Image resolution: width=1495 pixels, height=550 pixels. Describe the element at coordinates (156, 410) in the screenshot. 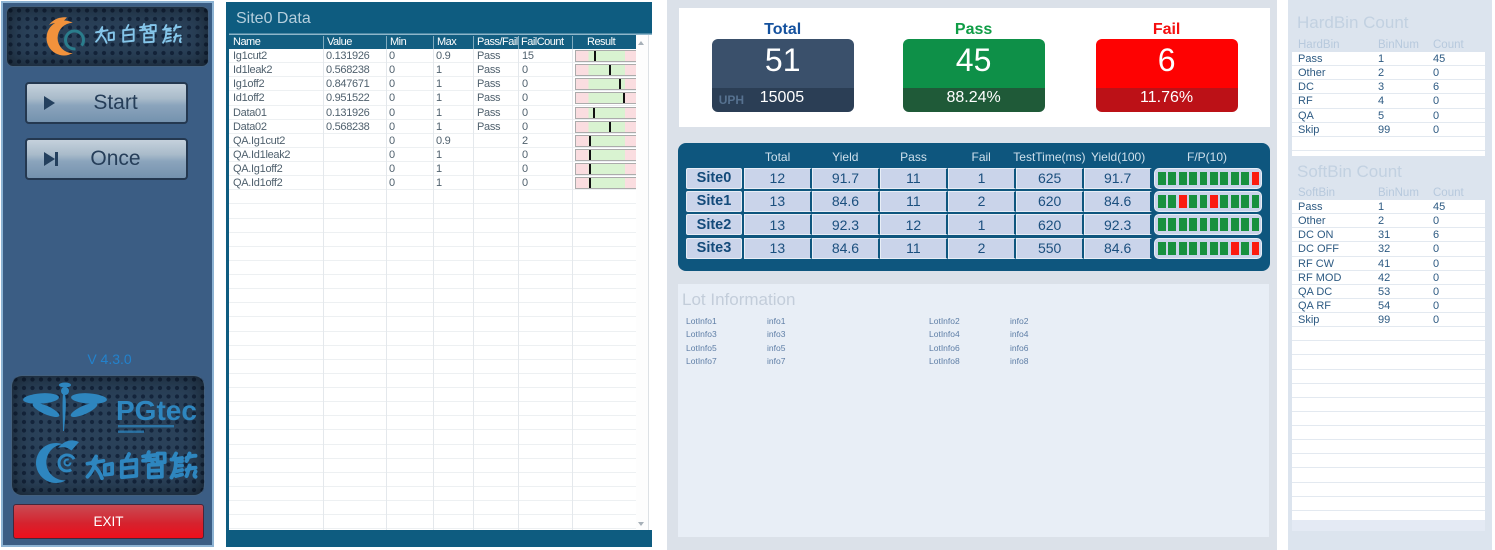

I see `svg-text: PGtec` at that location.